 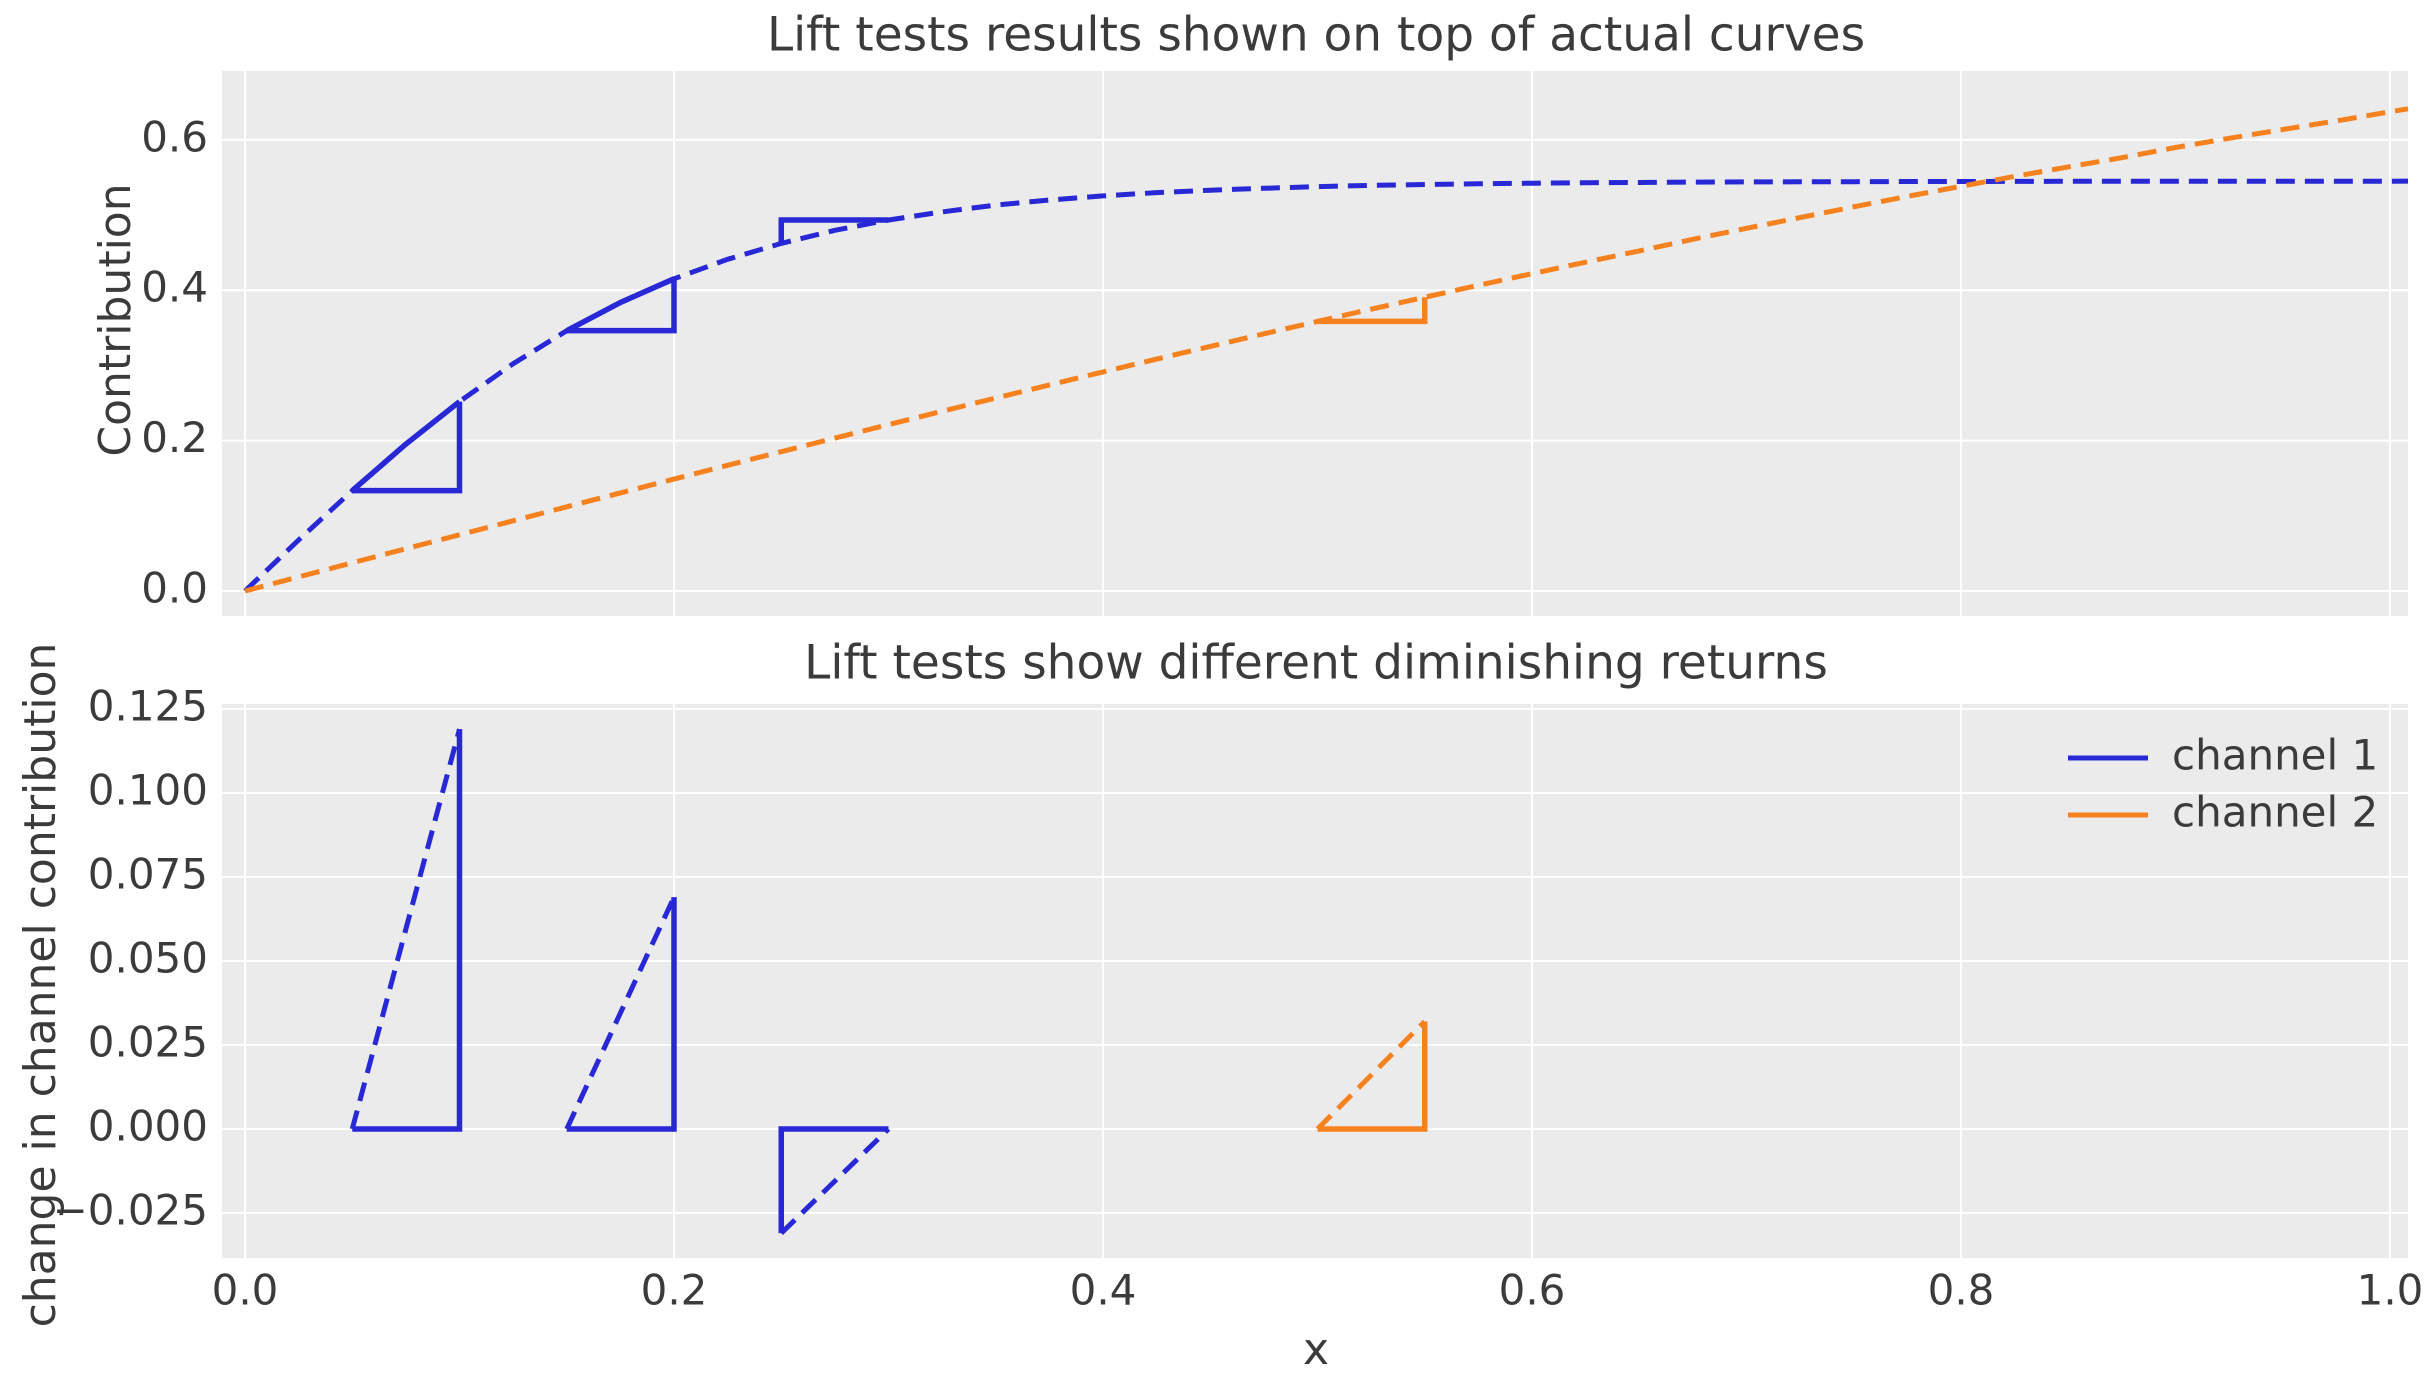 What do you see at coordinates (174, 136) in the screenshot?
I see `top-plot-ytick-label: 0.6` at bounding box center [174, 136].